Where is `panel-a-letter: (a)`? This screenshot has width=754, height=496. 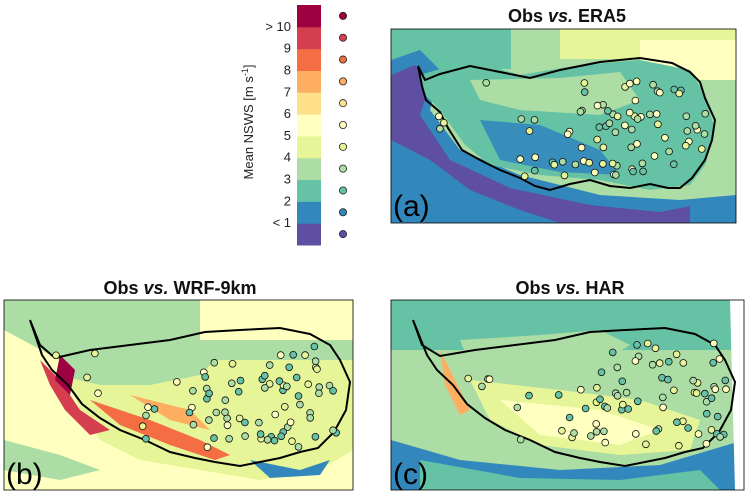 panel-a-letter: (a) is located at coordinates (411, 206).